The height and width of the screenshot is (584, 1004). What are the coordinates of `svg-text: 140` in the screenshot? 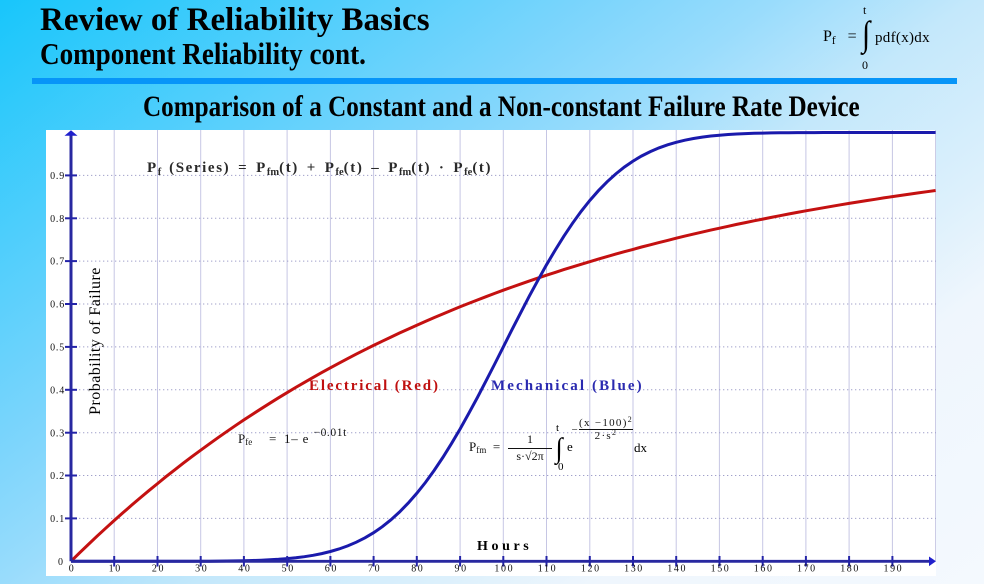 It's located at (677, 569).